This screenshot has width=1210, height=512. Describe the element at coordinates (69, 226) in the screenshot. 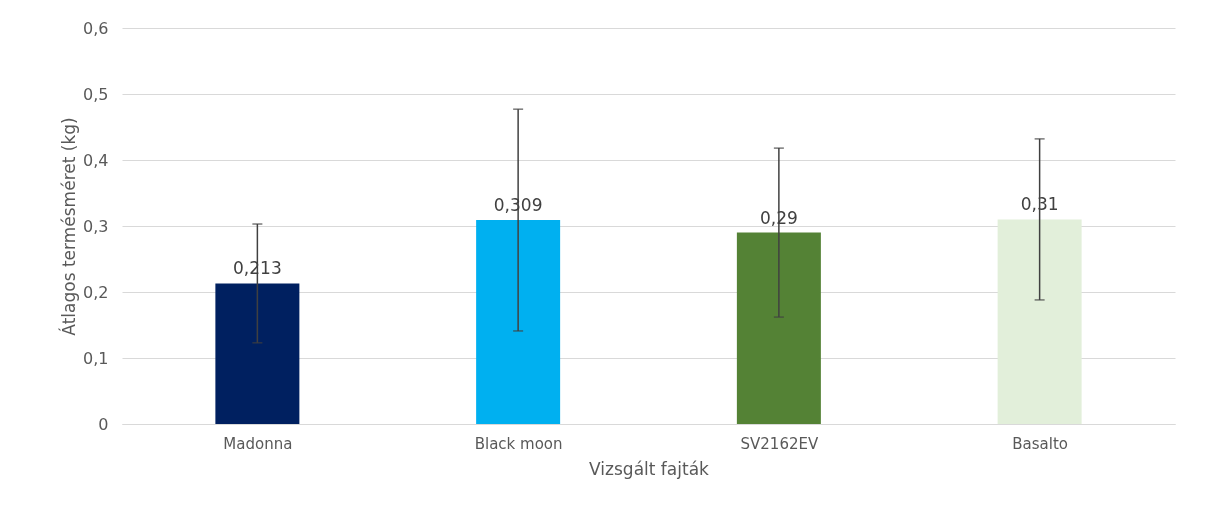

I see `y-axis-title: Átlagos termésméret (kg)` at that location.